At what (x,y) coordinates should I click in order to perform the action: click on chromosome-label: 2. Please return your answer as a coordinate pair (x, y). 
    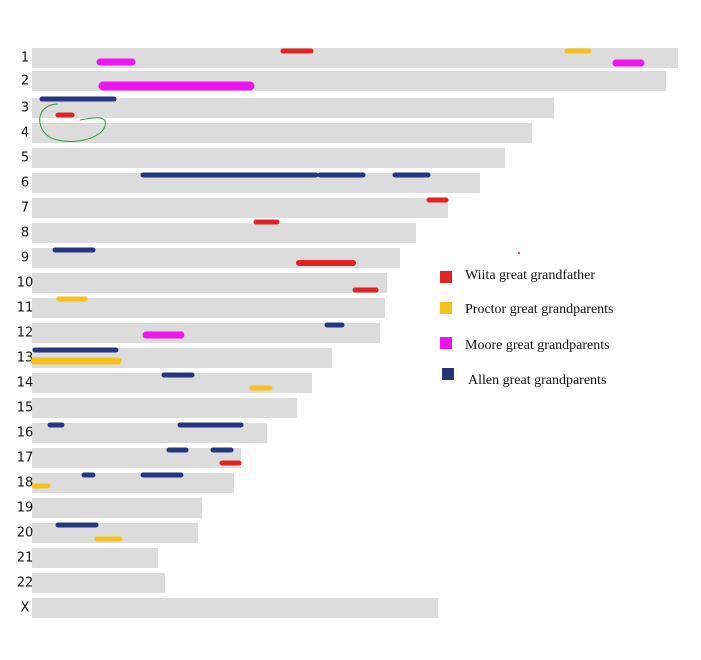
    Looking at the image, I should click on (25, 81).